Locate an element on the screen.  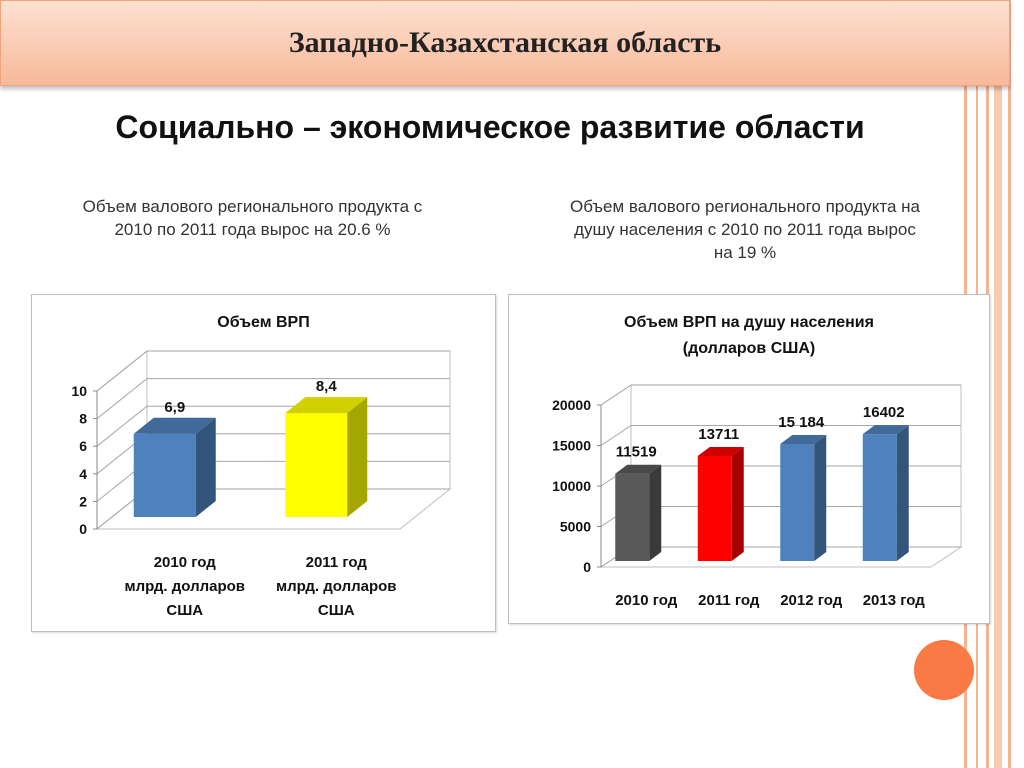
category-label: 2012 год is located at coordinates (811, 600).